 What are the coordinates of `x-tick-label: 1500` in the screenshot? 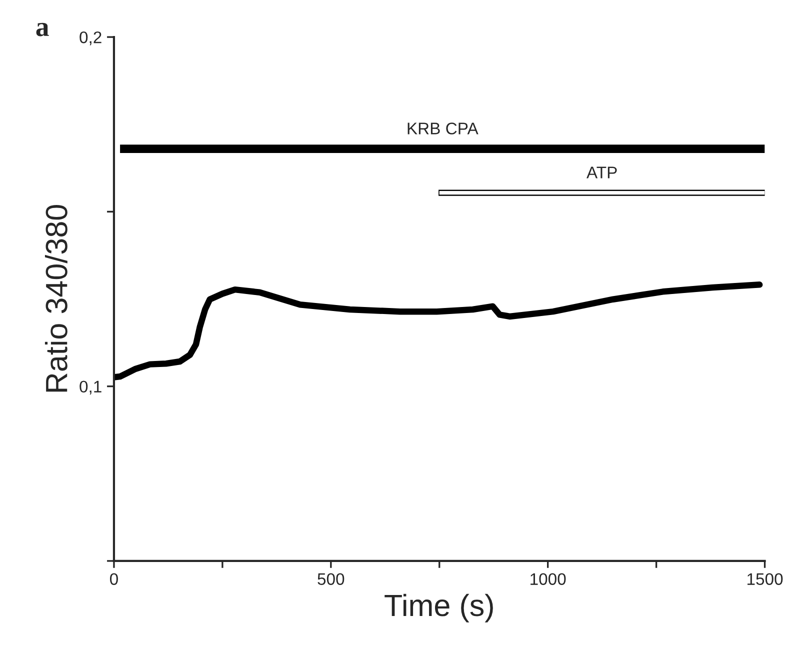 It's located at (765, 579).